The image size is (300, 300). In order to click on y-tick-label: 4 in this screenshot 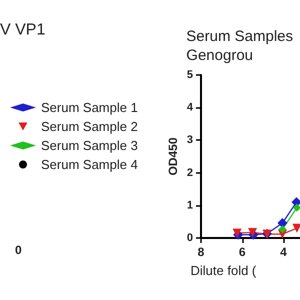, I will do `click(190, 108)`.